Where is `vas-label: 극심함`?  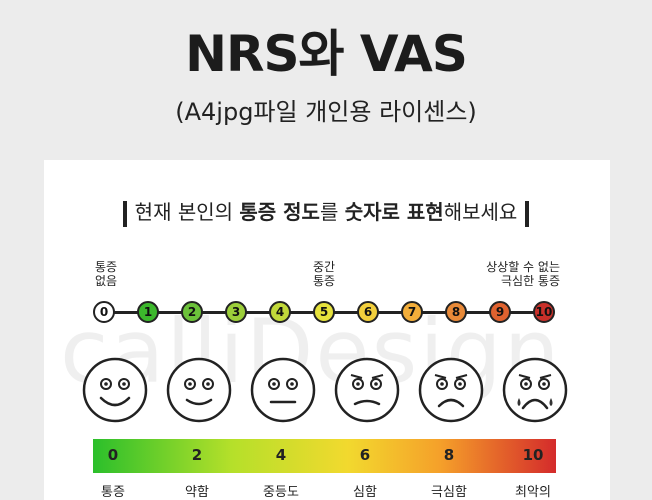 vas-label: 극심함 is located at coordinates (449, 492).